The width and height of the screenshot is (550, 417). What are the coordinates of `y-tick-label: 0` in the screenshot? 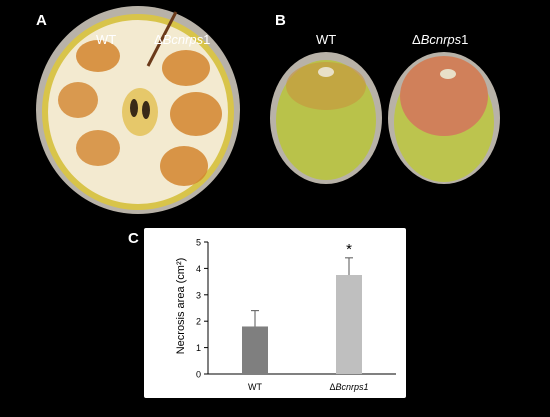 It's located at (198, 375).